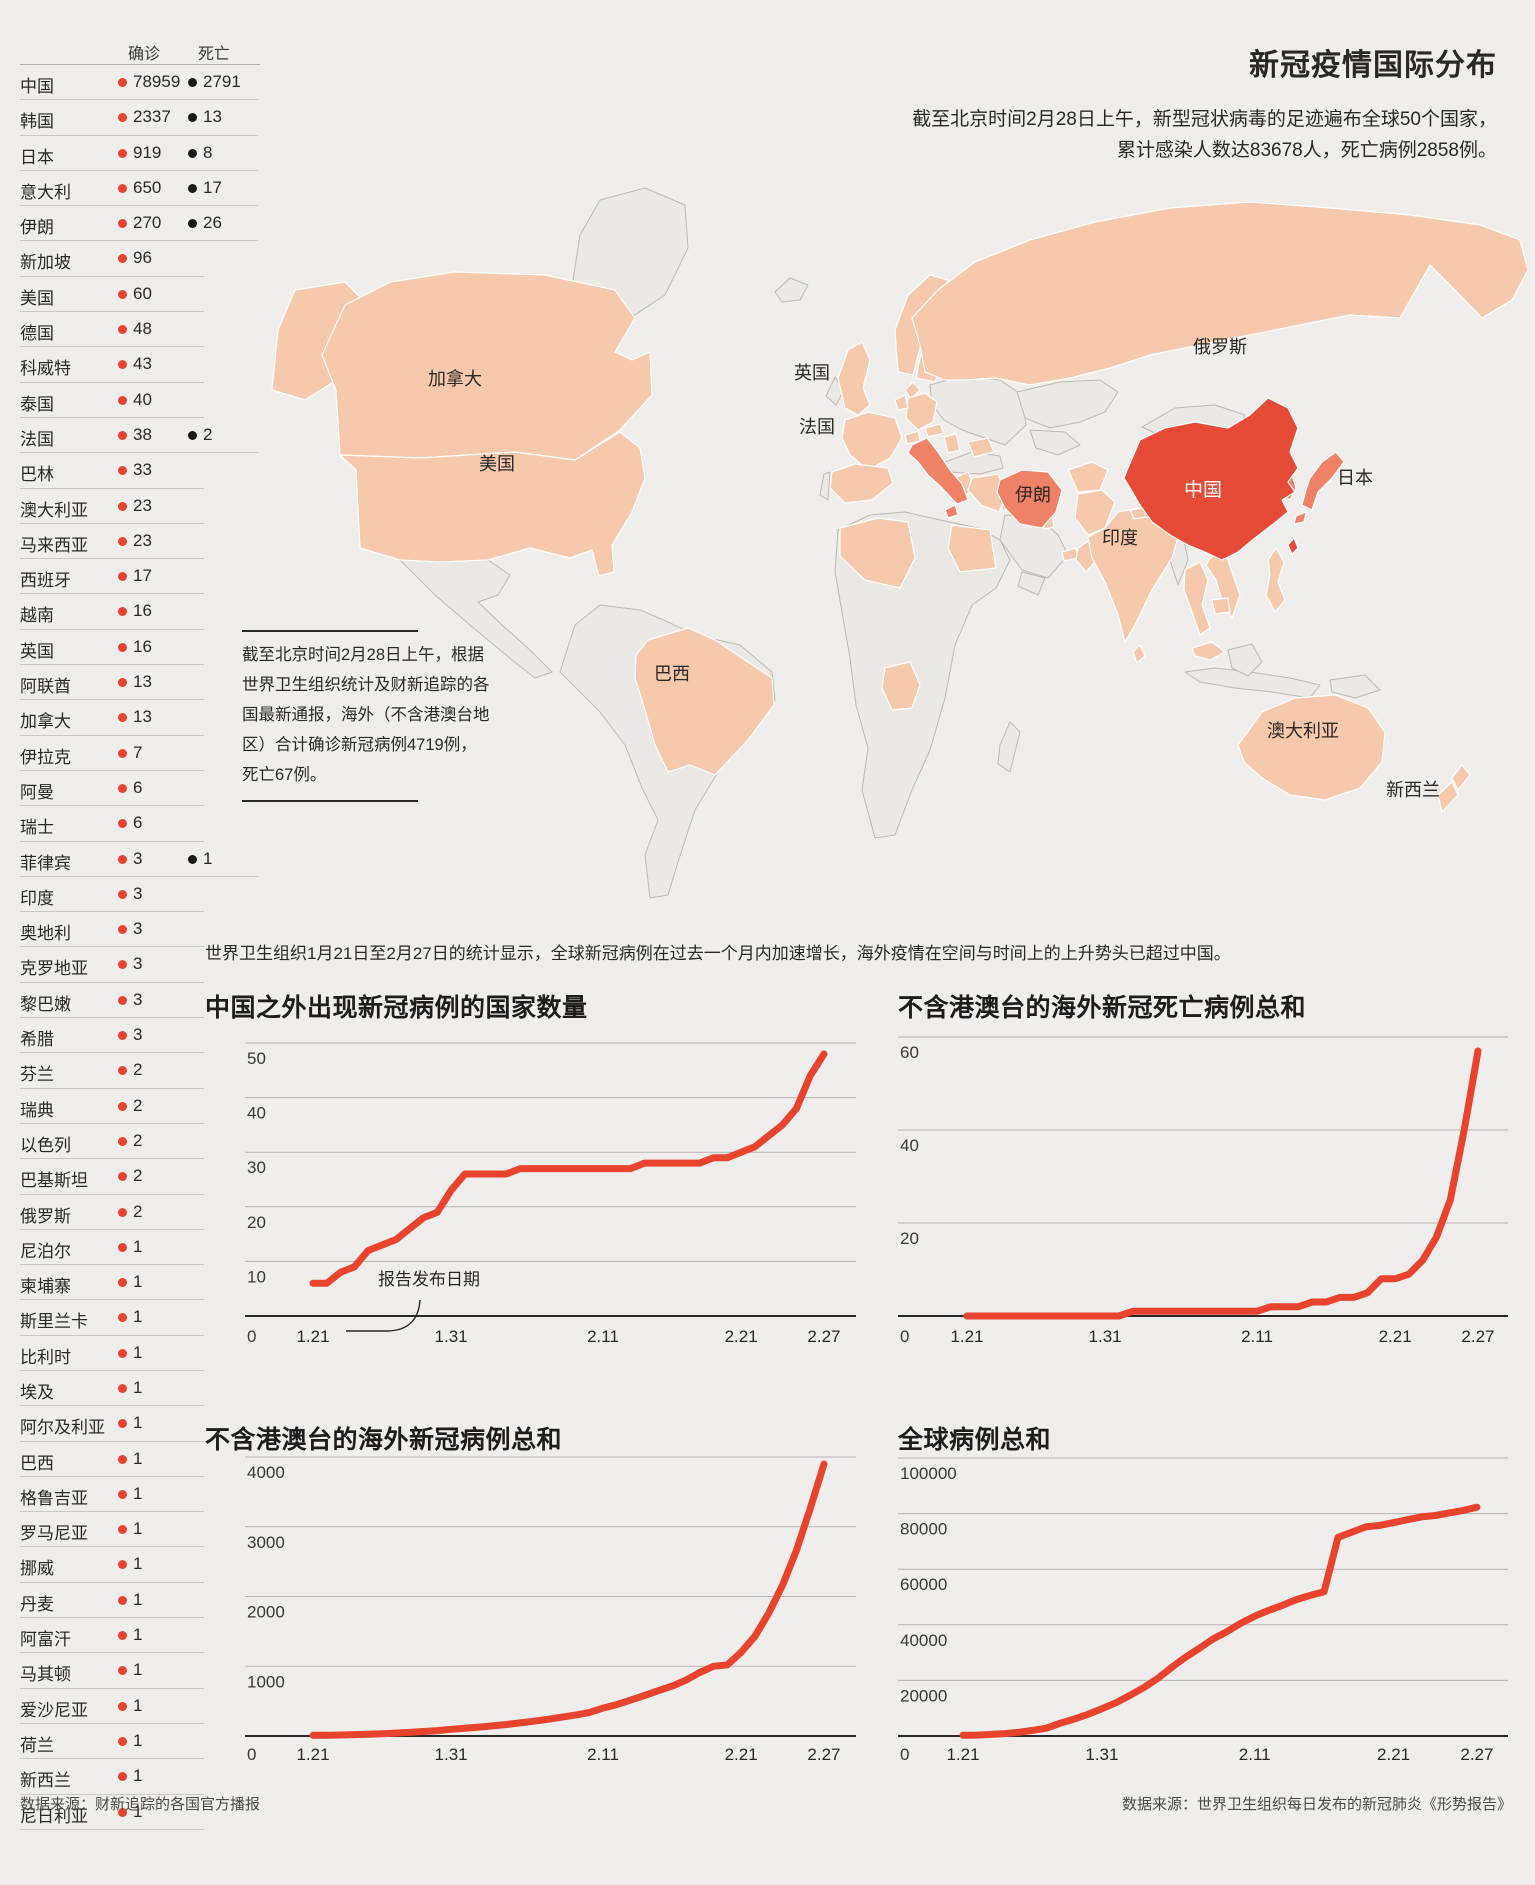  What do you see at coordinates (112, 1706) in the screenshot?
I see `table-row: 爱沙尼亚 1` at bounding box center [112, 1706].